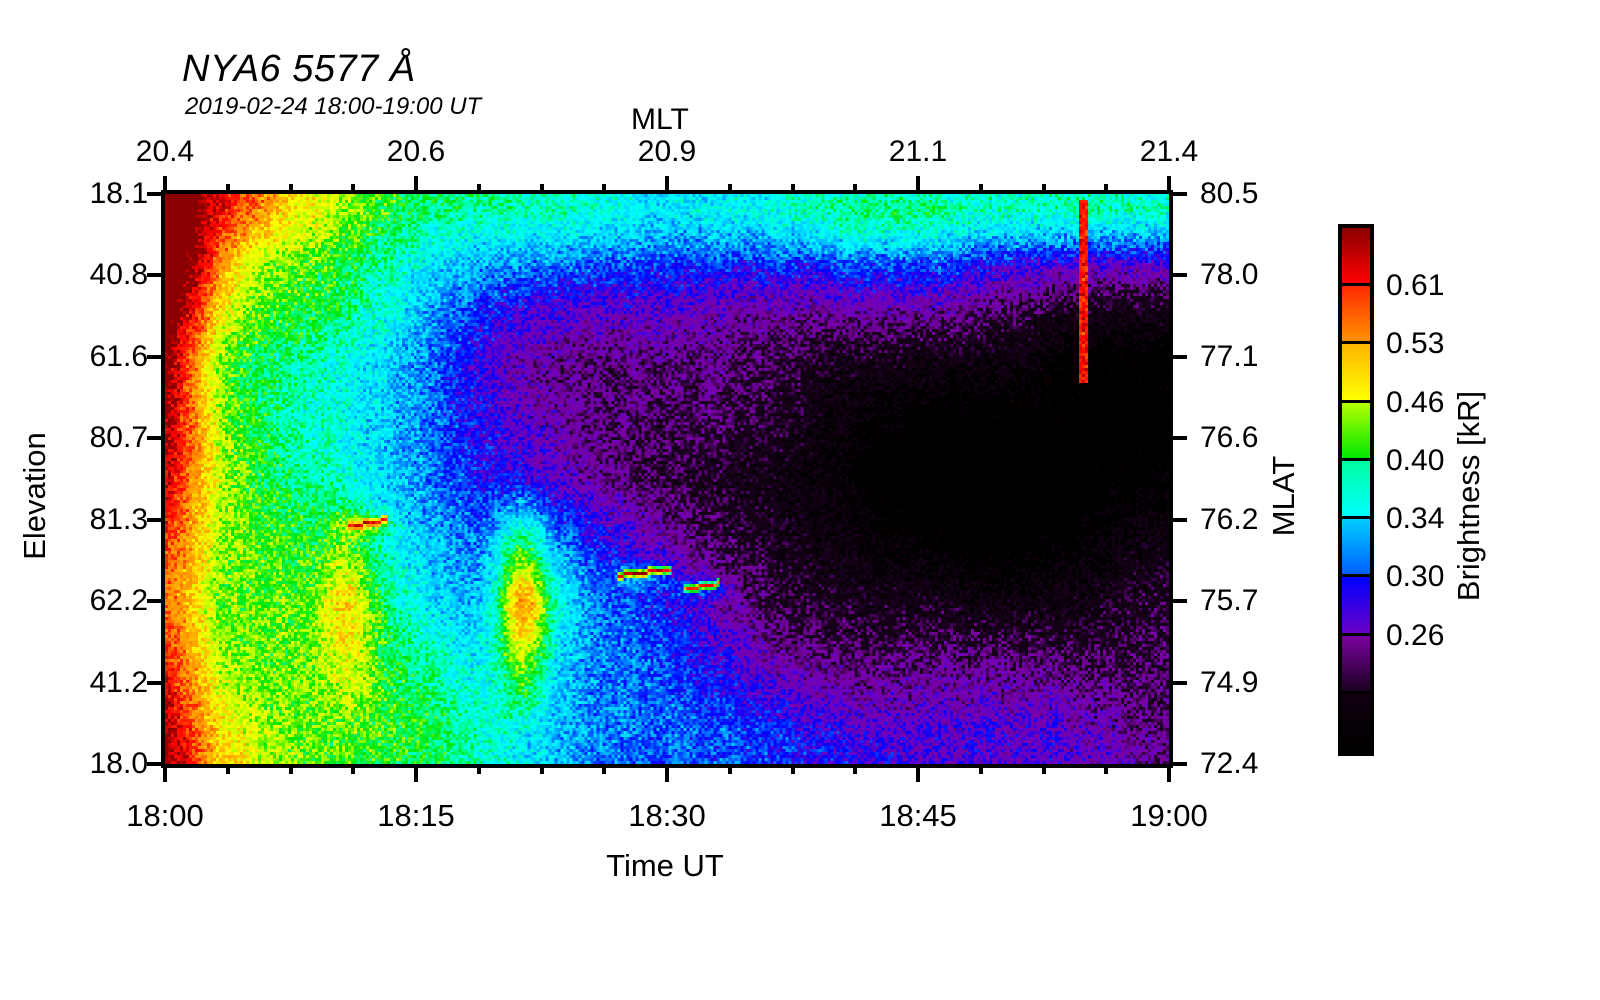  What do you see at coordinates (918, 151) in the screenshot?
I see `mlt-tick-label: 21.1` at bounding box center [918, 151].